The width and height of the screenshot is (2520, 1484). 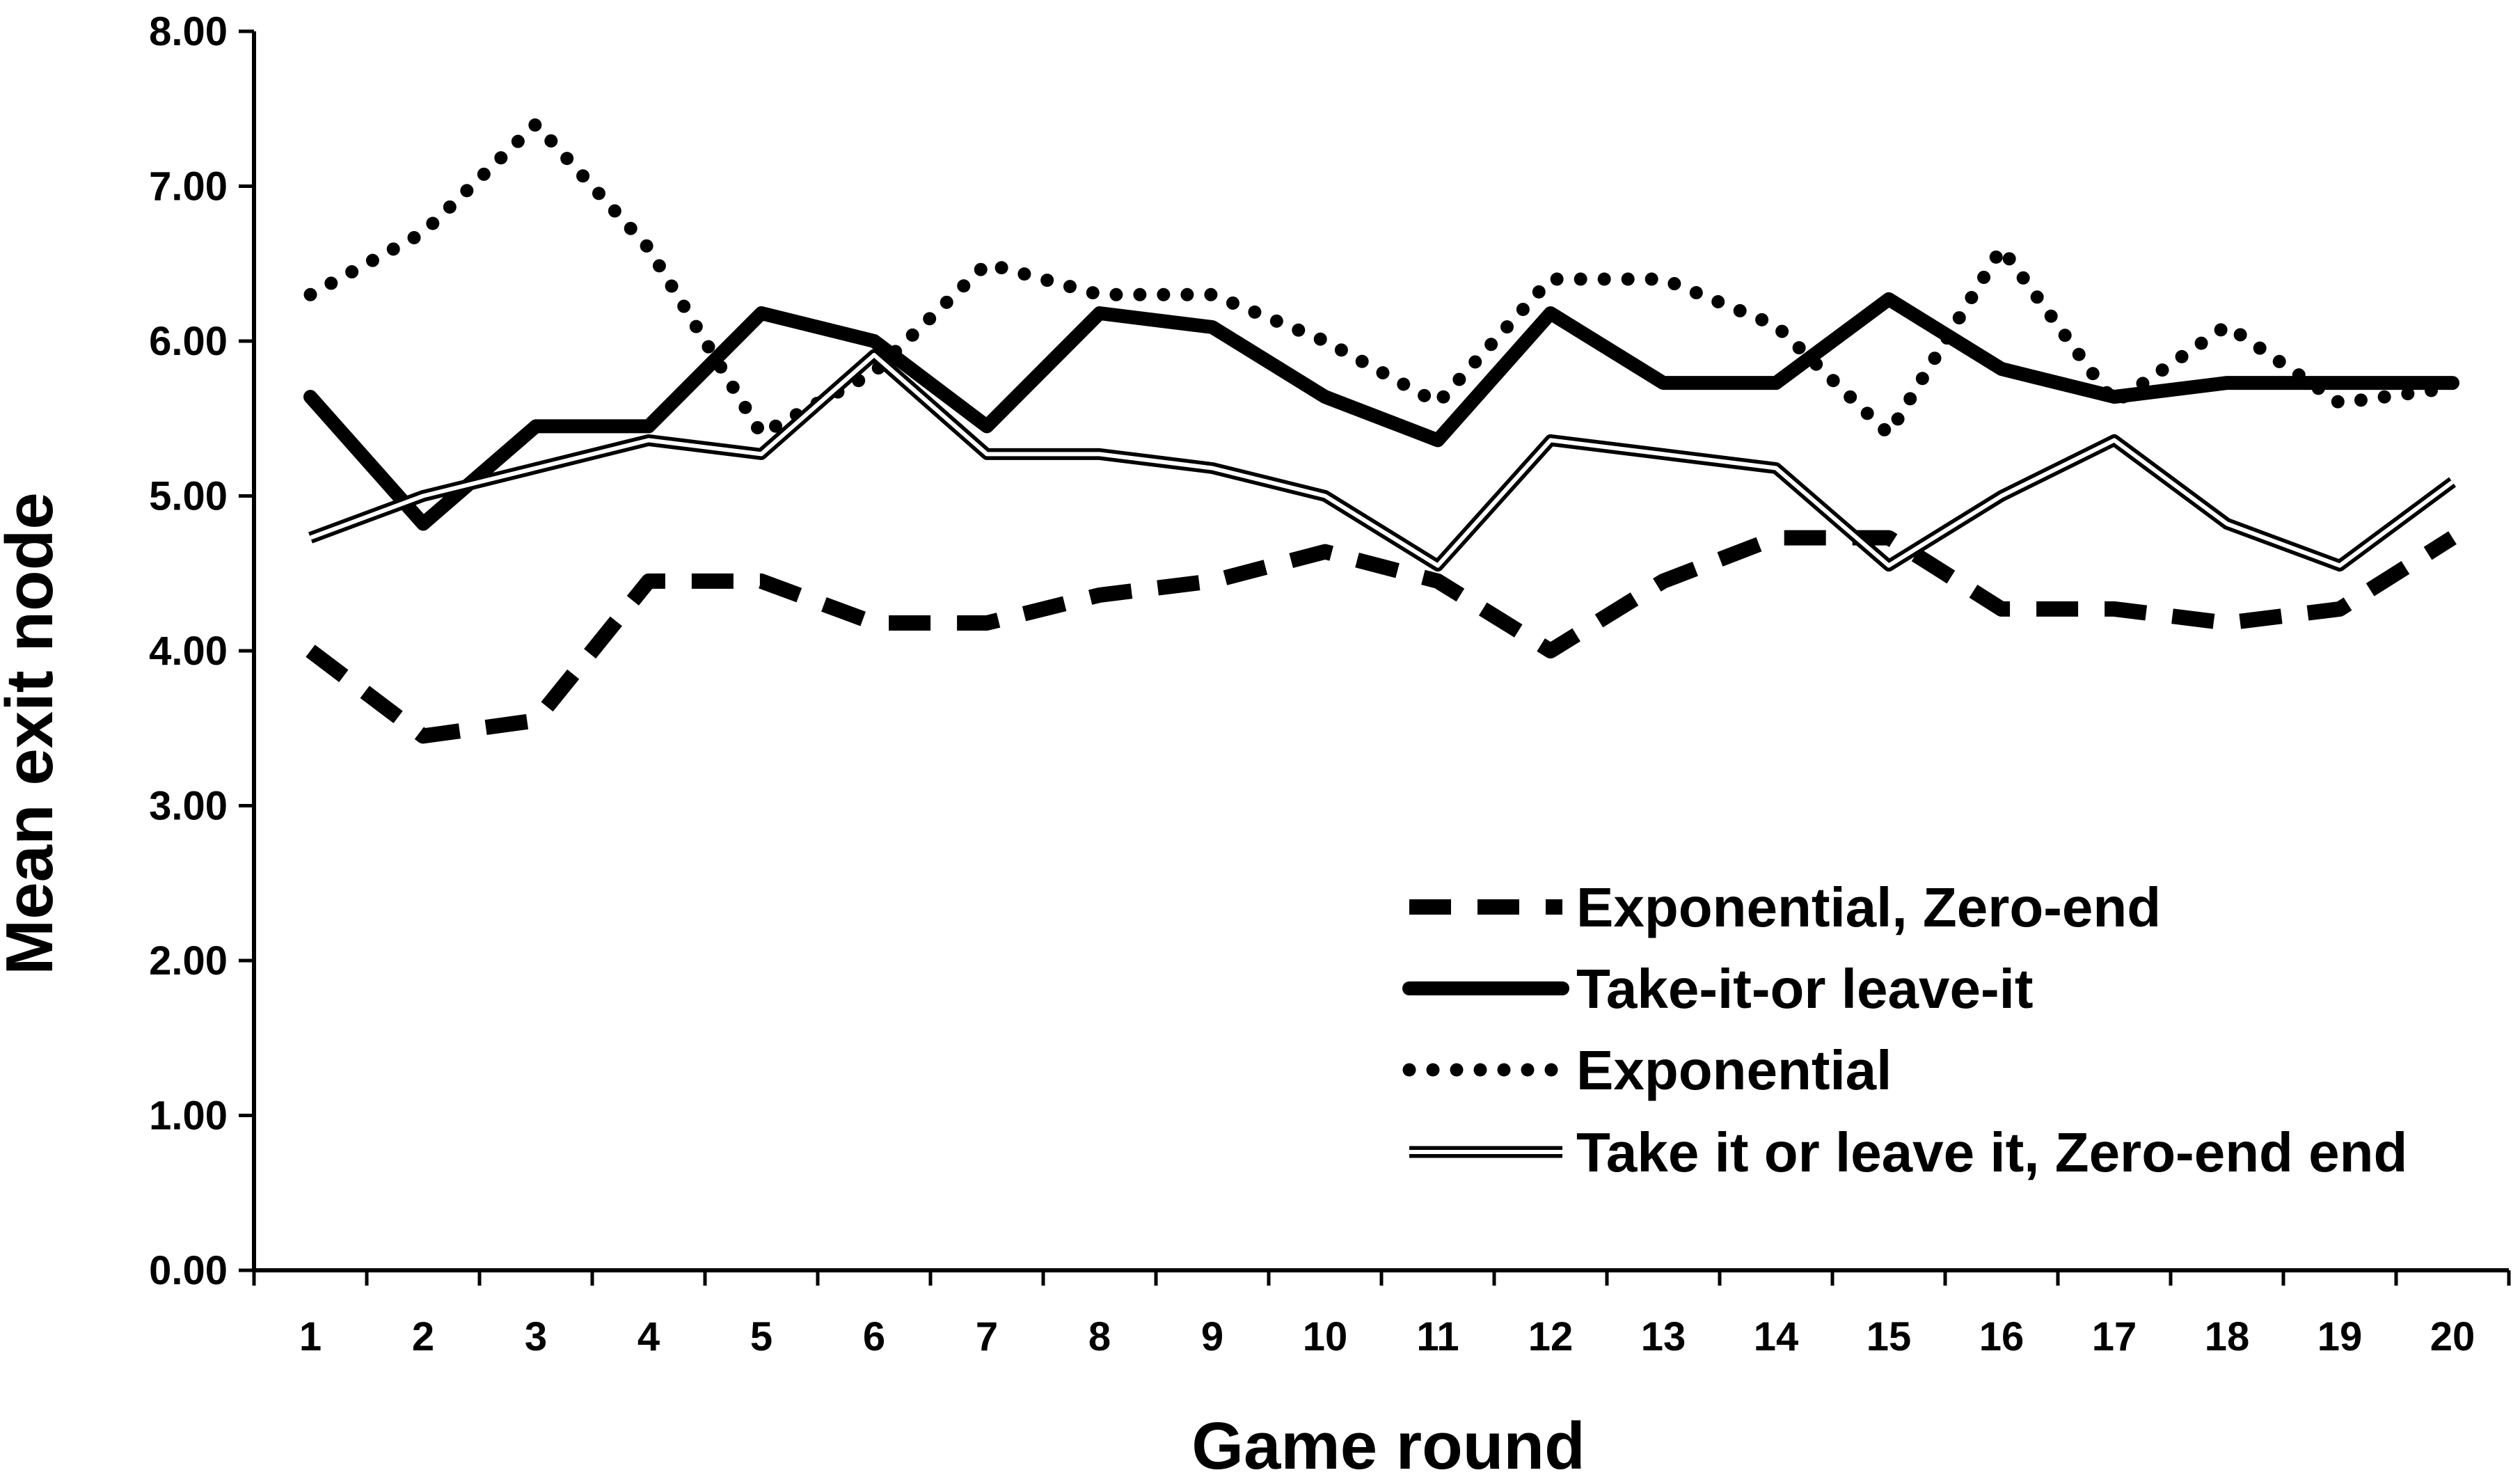 What do you see at coordinates (188, 341) in the screenshot?
I see `y-tick-label: 6.00` at bounding box center [188, 341].